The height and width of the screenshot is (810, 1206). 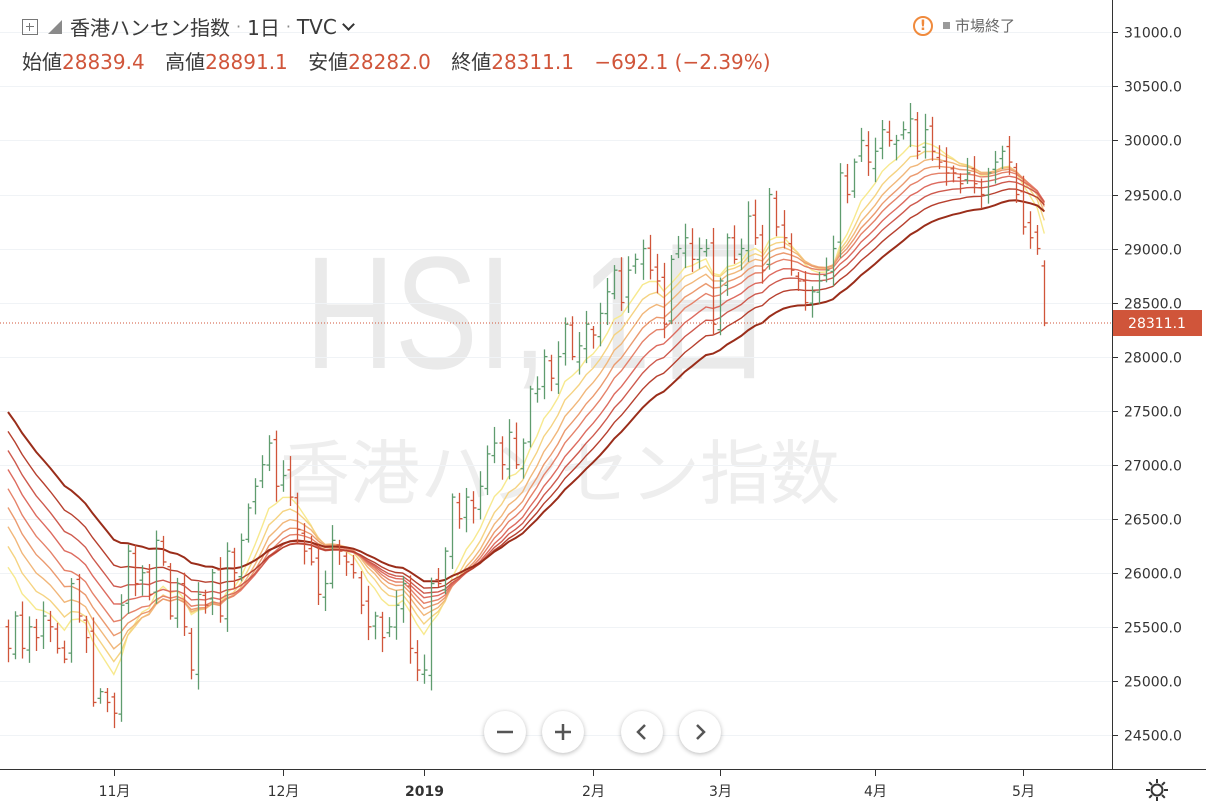 What do you see at coordinates (1153, 359) in the screenshot?
I see `y-tick-label: 28000.0` at bounding box center [1153, 359].